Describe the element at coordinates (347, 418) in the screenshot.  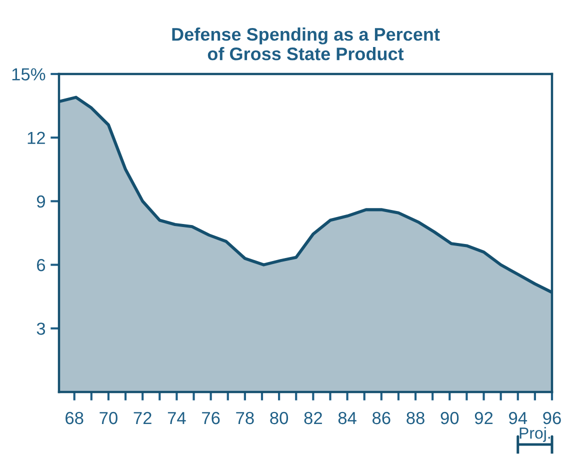
I see `x-tick-label: 84` at that location.